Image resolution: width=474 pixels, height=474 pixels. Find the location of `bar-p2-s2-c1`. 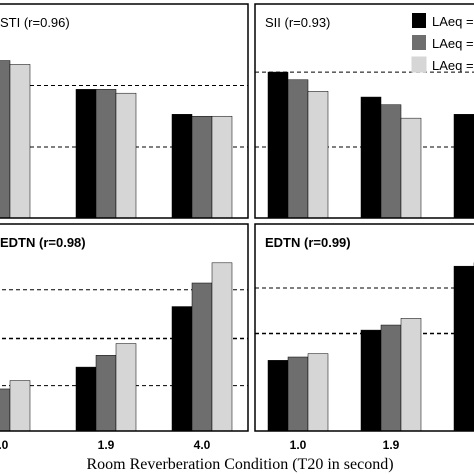

bar-p2-s2-c1 is located at coordinates (298, 148).